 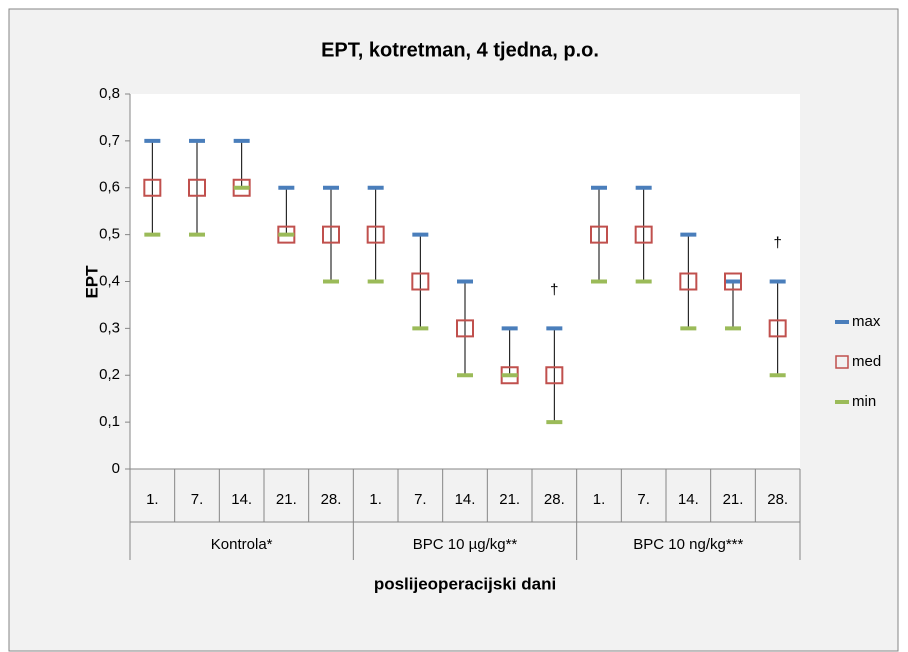 I want to click on y-tick-label: 0,8, so click(x=109, y=93).